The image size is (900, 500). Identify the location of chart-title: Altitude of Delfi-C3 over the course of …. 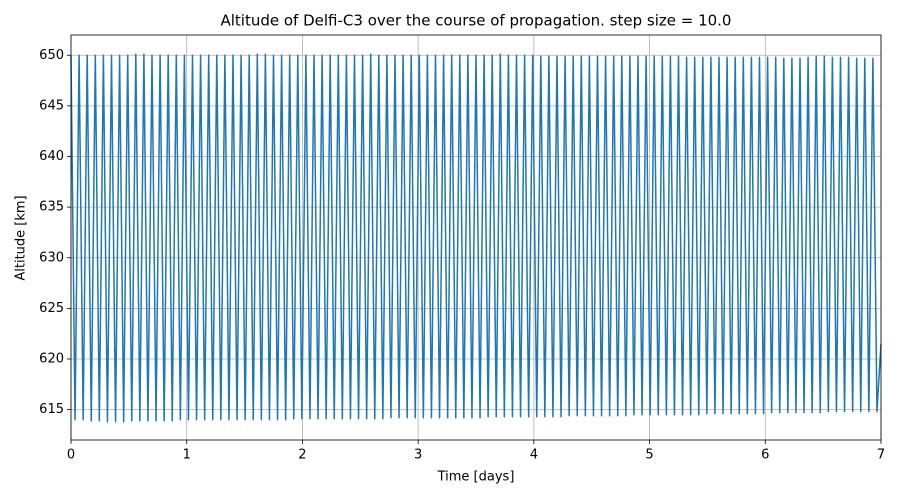
(476, 21).